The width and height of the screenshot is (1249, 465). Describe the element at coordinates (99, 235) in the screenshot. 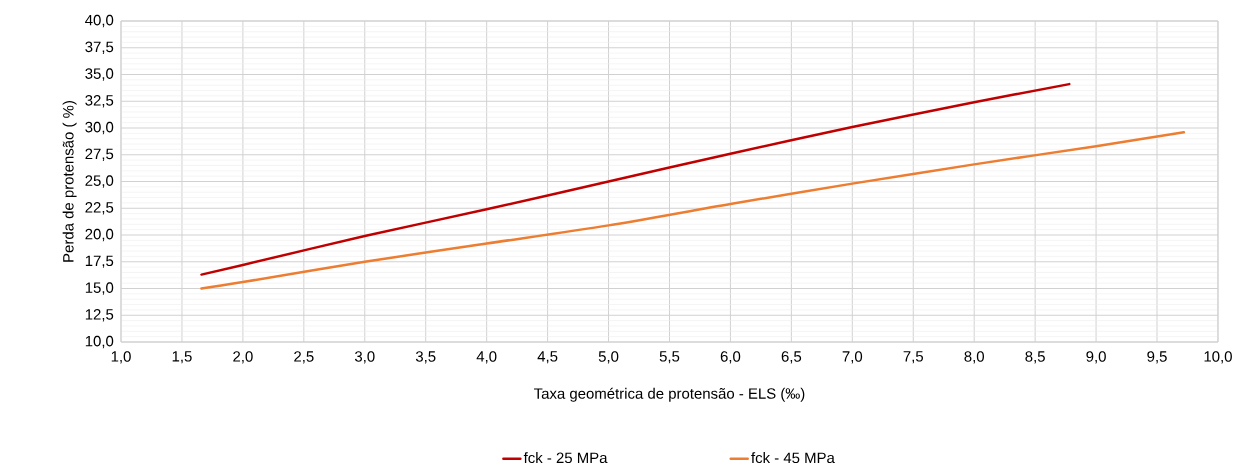

I see `y-tick-label: 20,0` at that location.